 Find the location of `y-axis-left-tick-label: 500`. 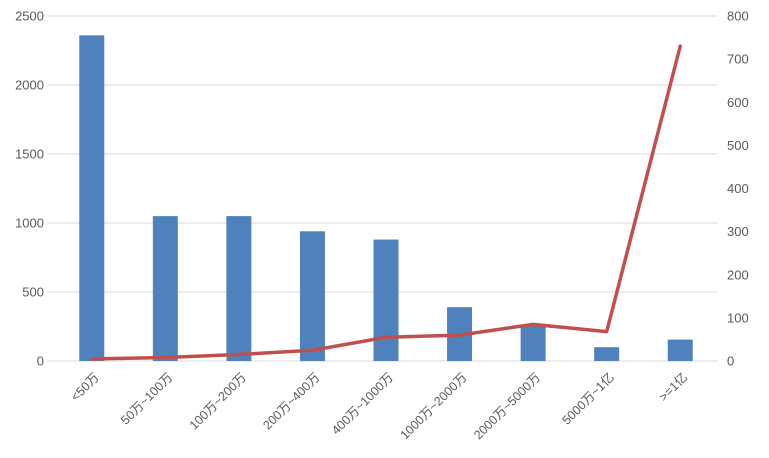

y-axis-left-tick-label: 500 is located at coordinates (33, 292).